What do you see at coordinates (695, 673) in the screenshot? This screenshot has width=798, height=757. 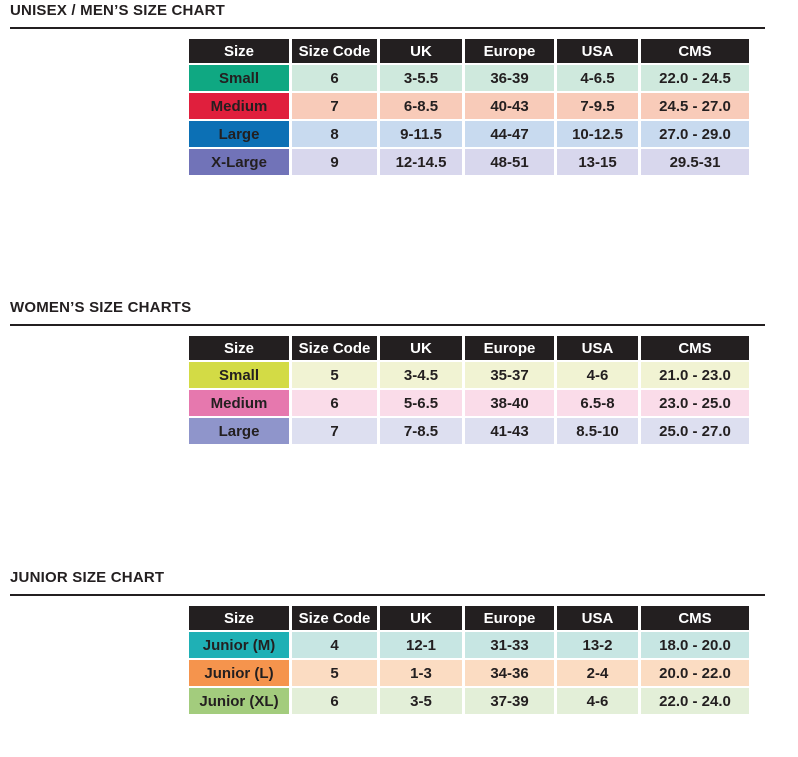 I see `value-cell: 20.0 - 22.0` at bounding box center [695, 673].